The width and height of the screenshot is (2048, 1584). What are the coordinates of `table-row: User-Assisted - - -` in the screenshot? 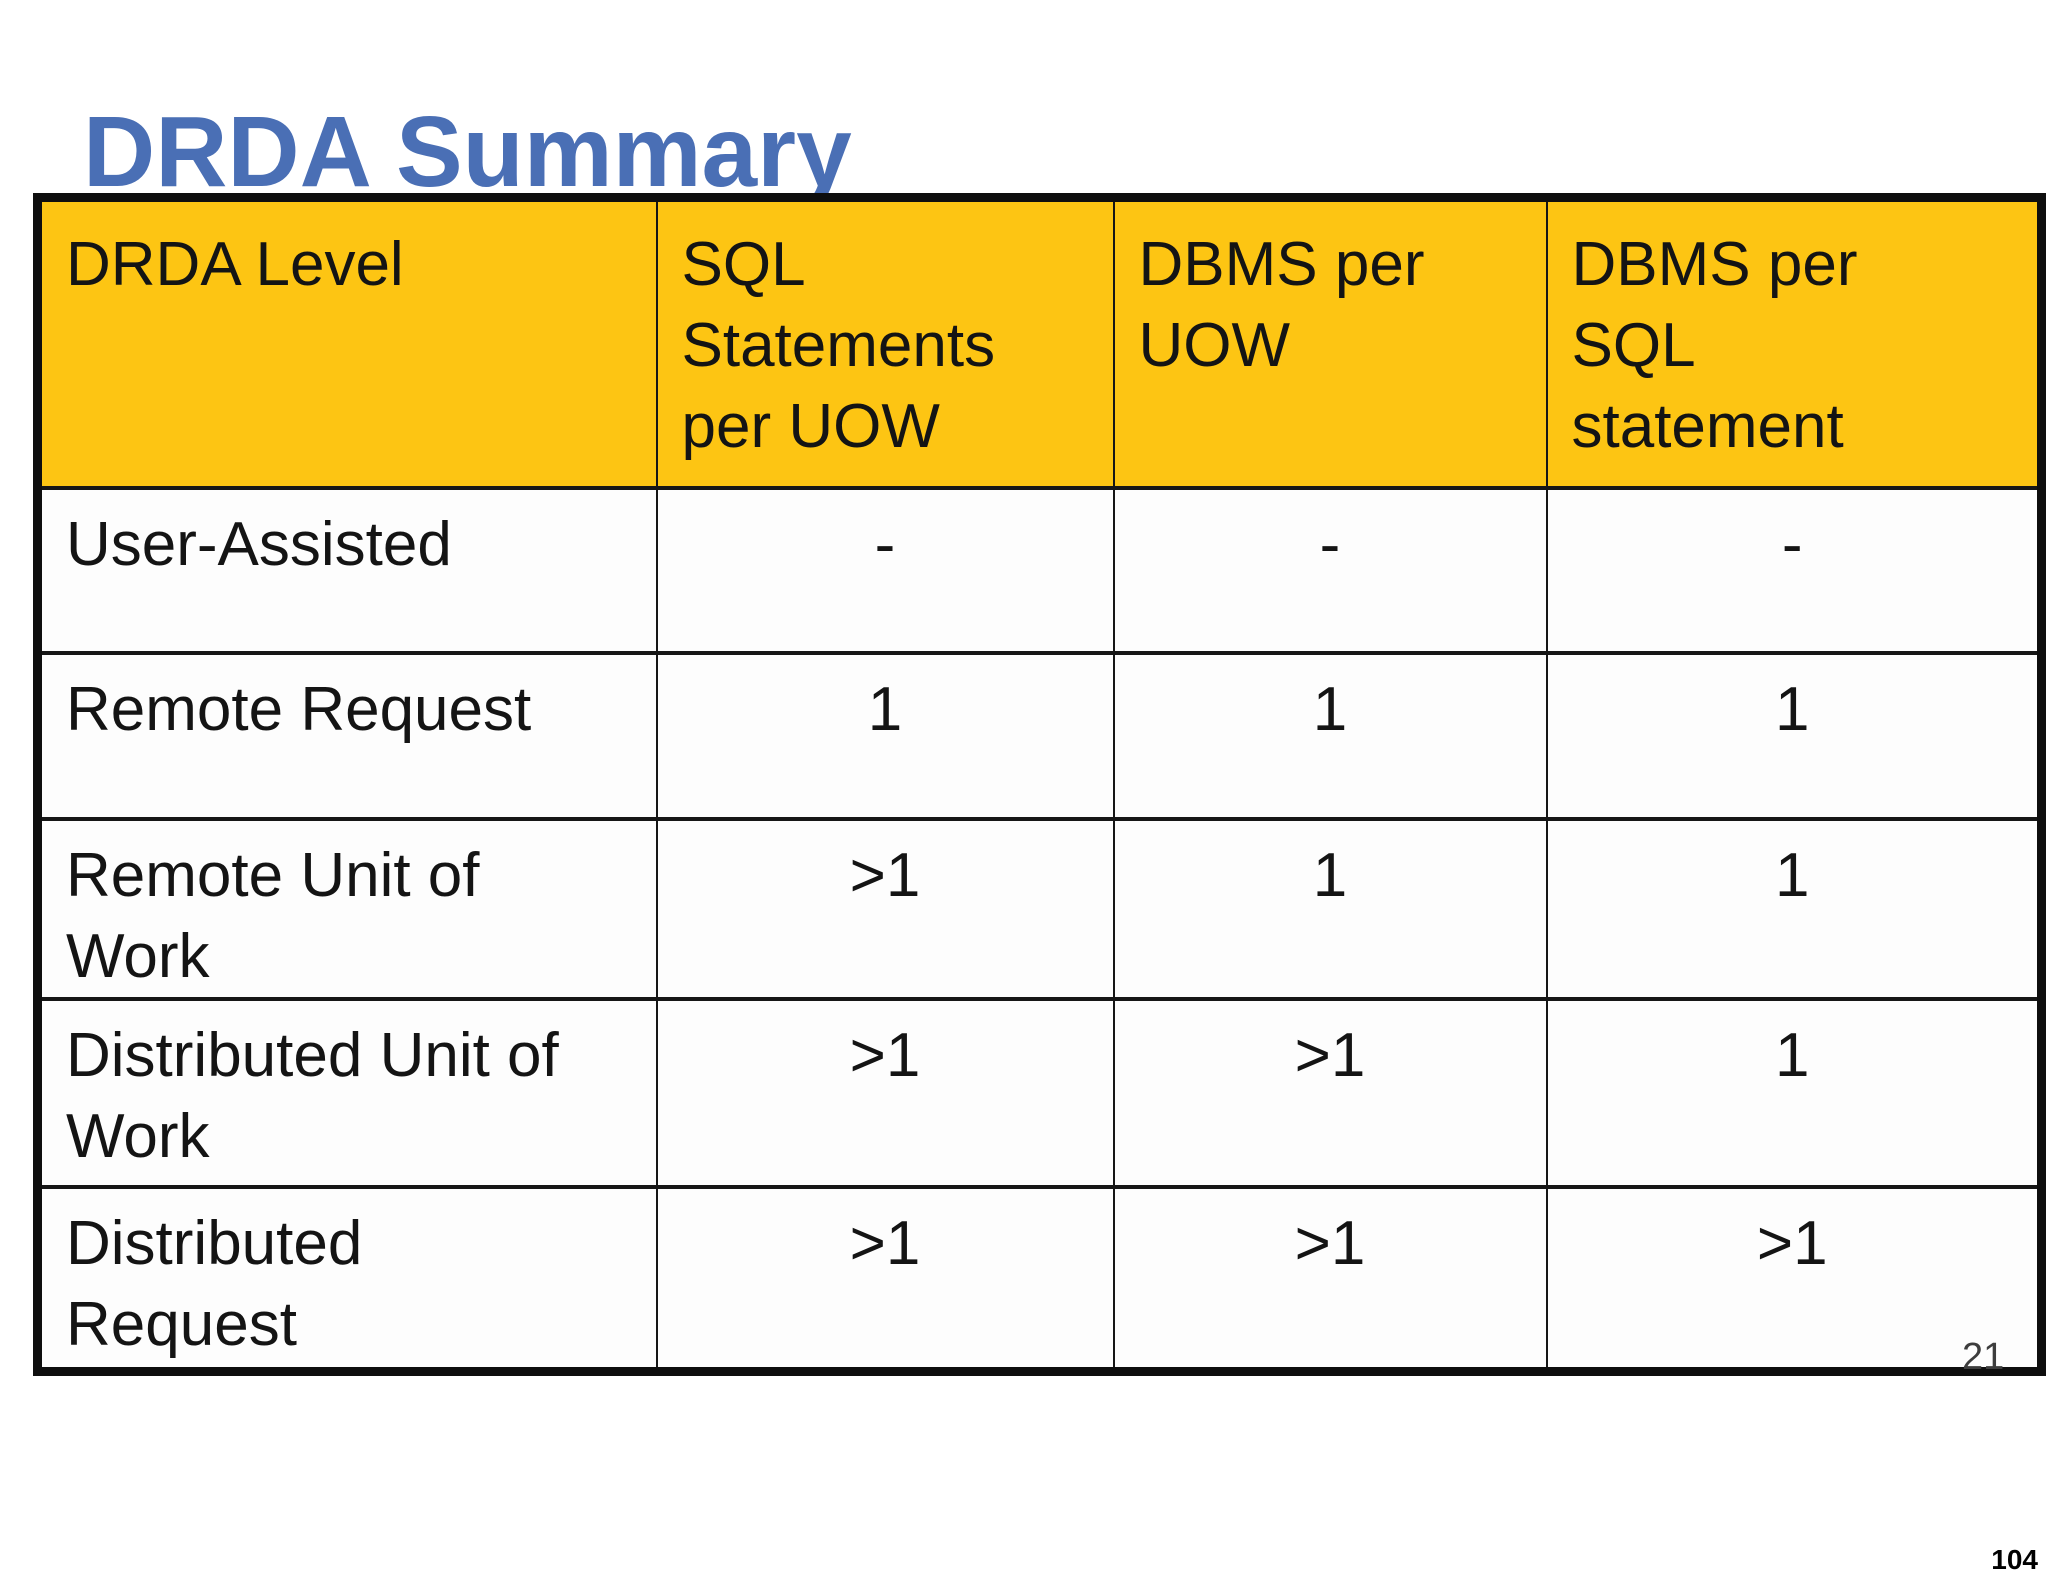 It's located at (1039, 570).